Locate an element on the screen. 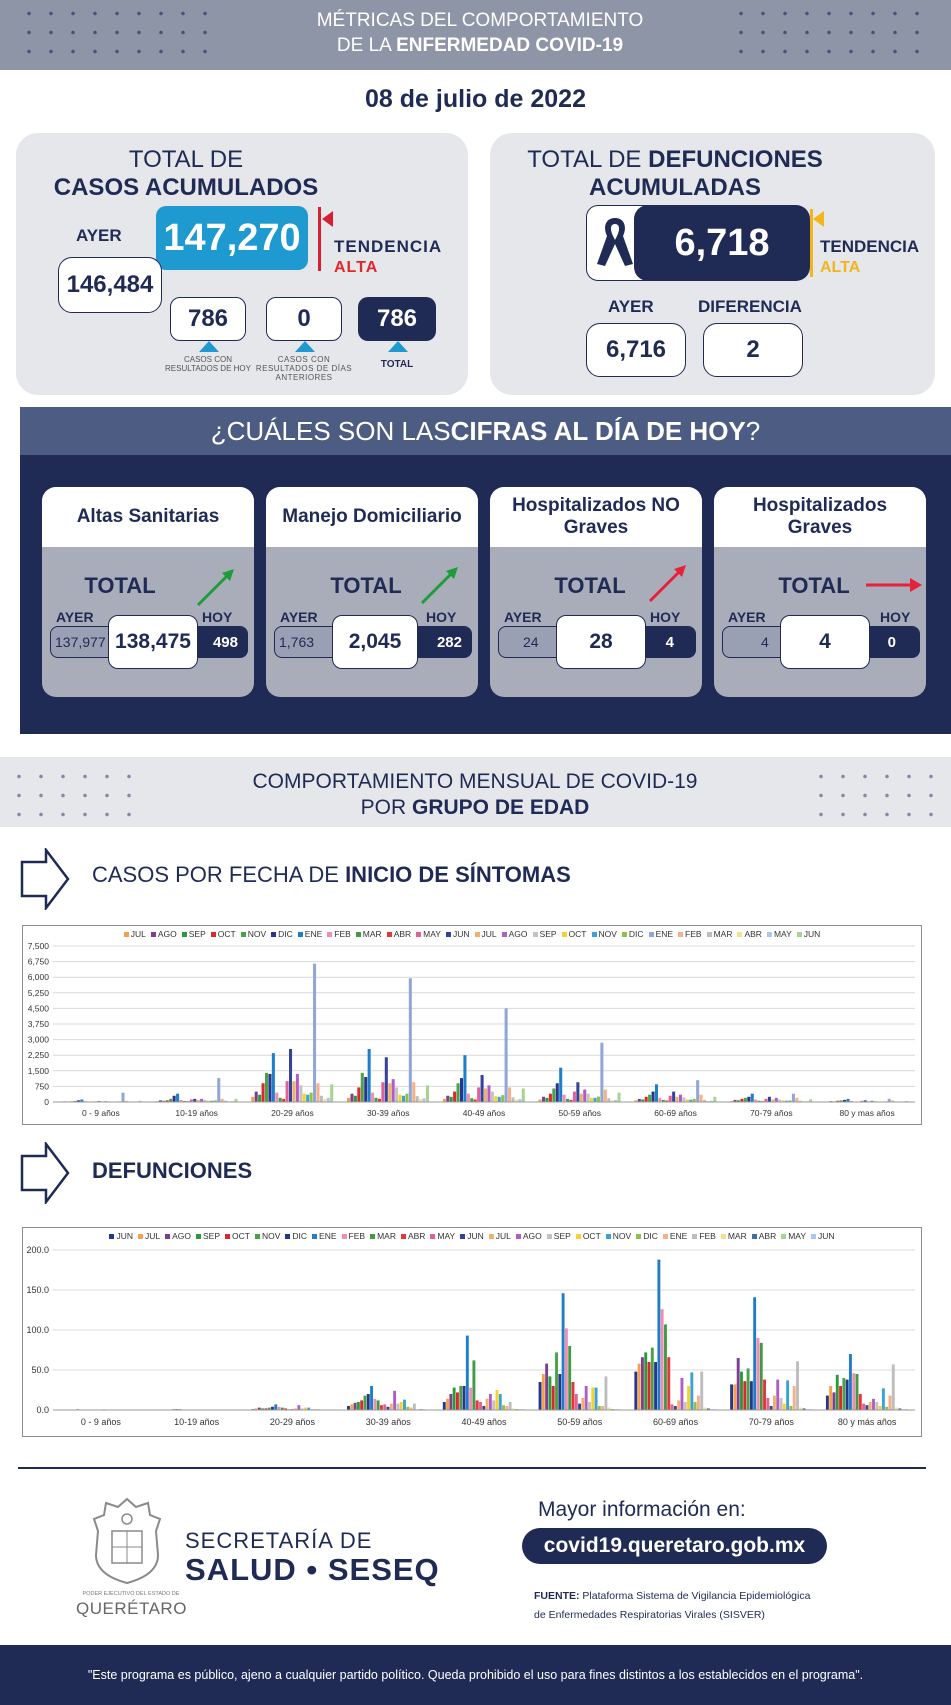 Image resolution: width=951 pixels, height=1705 pixels. cases-chart-title-pre: CASOS POR FECHA DE is located at coordinates (219, 874).